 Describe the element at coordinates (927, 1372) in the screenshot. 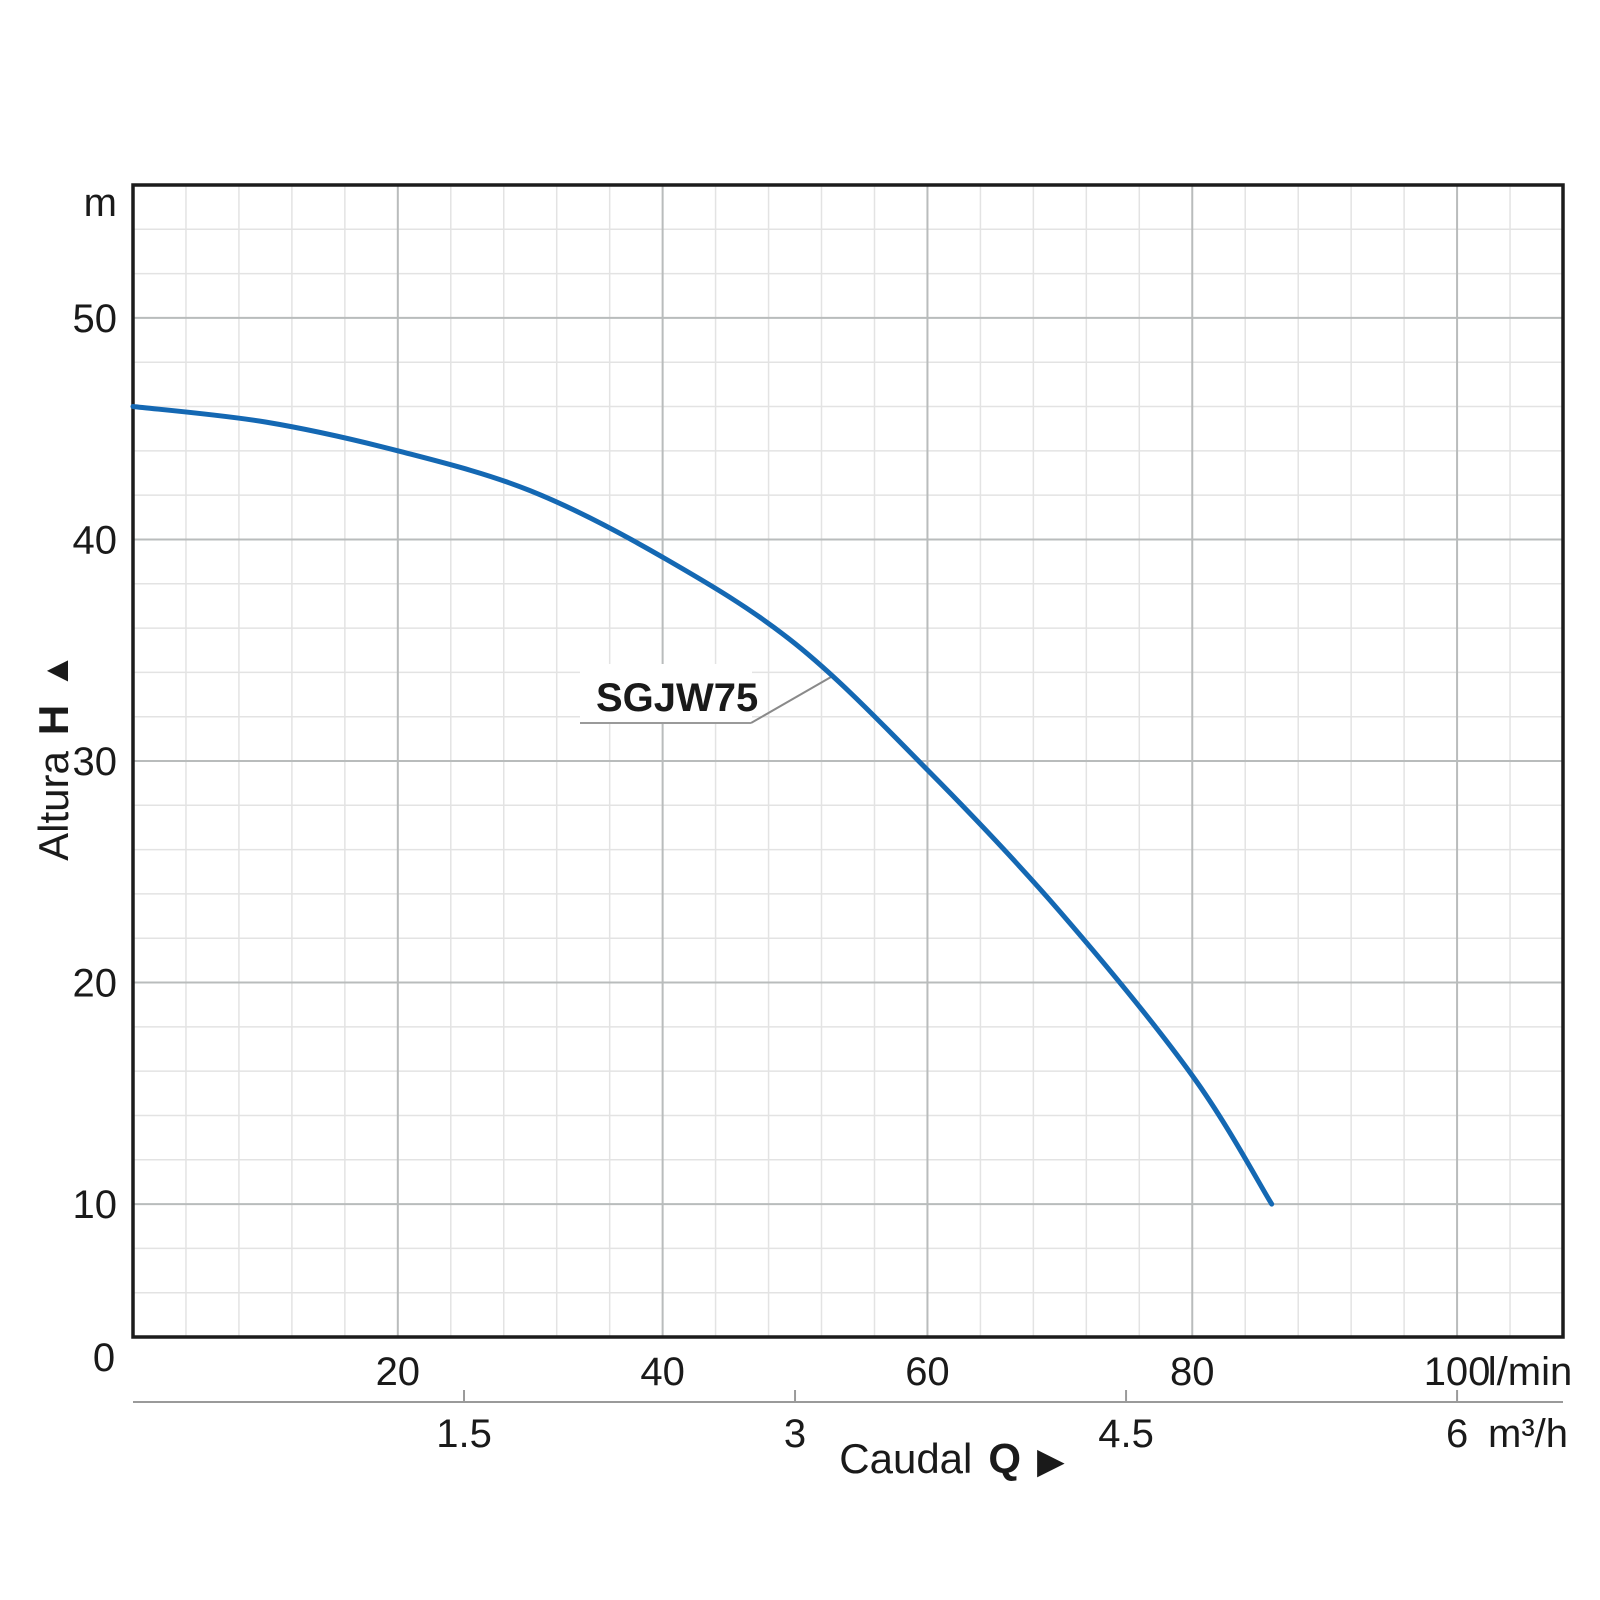

I see `x-tick-label-lmin: 60` at that location.